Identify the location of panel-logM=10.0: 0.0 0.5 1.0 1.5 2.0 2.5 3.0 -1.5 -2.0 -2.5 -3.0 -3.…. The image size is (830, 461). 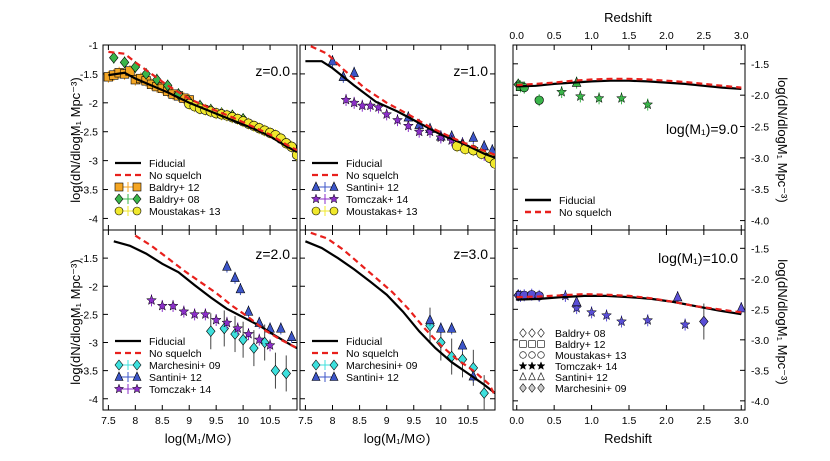
(639, 328).